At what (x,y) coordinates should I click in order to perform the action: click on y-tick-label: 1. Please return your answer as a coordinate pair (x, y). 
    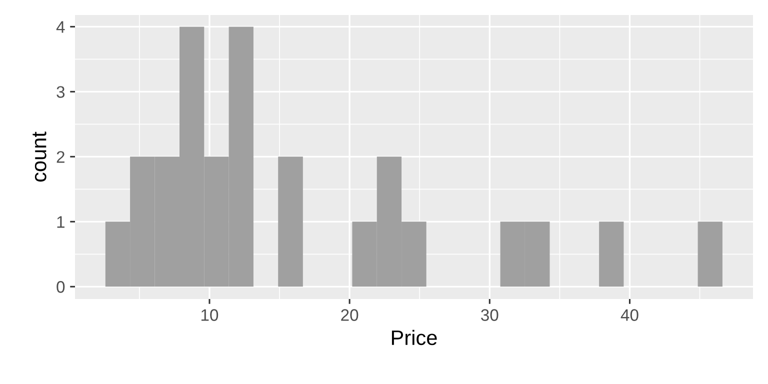
    Looking at the image, I should click on (60, 222).